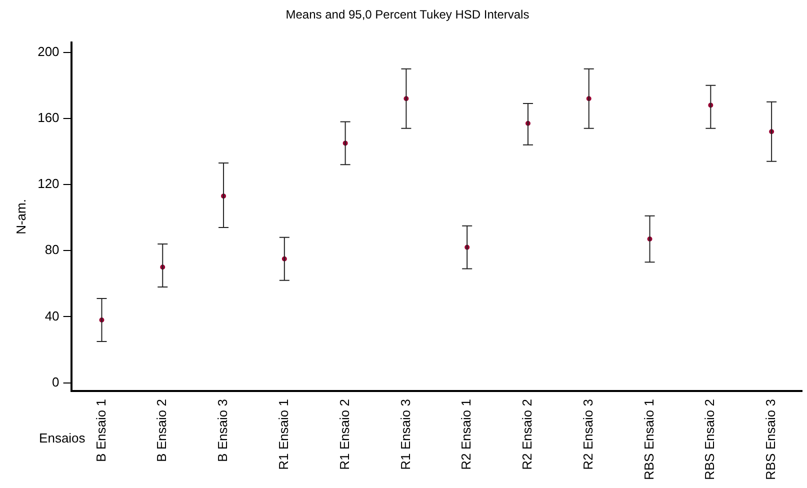 Image resolution: width=807 pixels, height=488 pixels. Describe the element at coordinates (49, 51) in the screenshot. I see `y-tick-label: 200` at that location.